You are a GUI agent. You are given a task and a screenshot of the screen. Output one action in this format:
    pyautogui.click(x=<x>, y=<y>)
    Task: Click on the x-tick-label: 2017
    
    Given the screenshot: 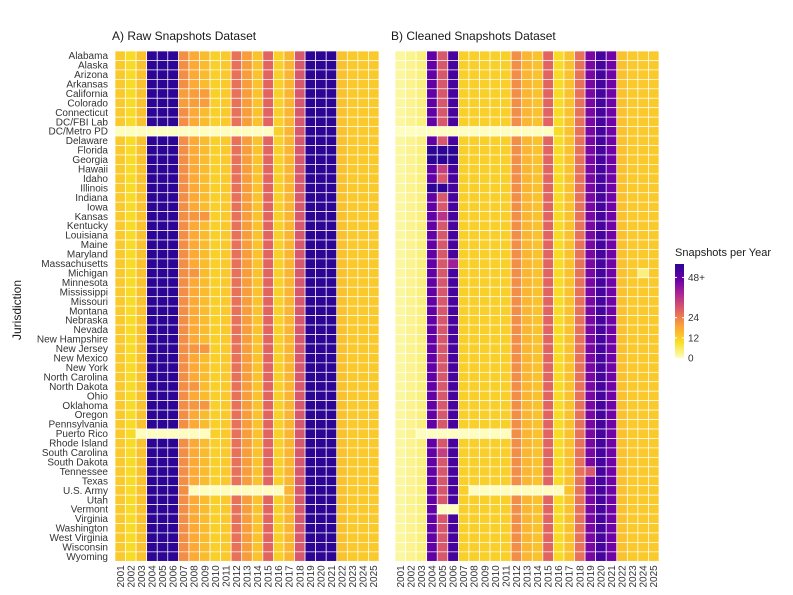 What is the action you would take?
    pyautogui.click(x=290, y=576)
    